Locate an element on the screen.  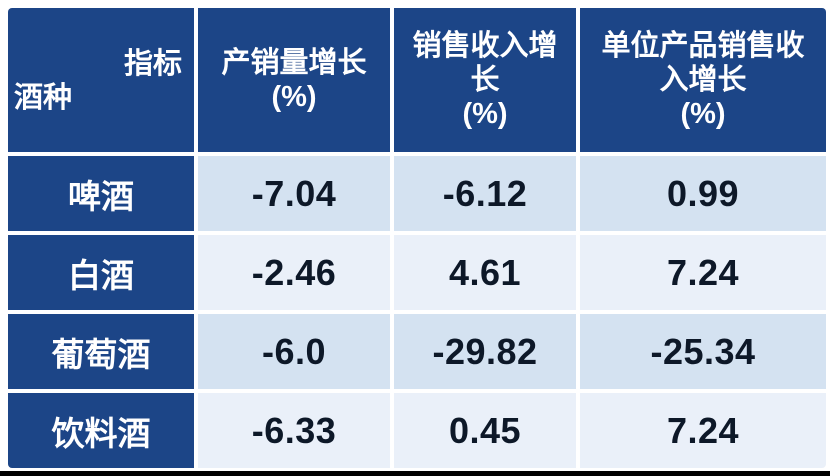
column-header-production-sales-growth: 产销量增长 (%) is located at coordinates (294, 80).